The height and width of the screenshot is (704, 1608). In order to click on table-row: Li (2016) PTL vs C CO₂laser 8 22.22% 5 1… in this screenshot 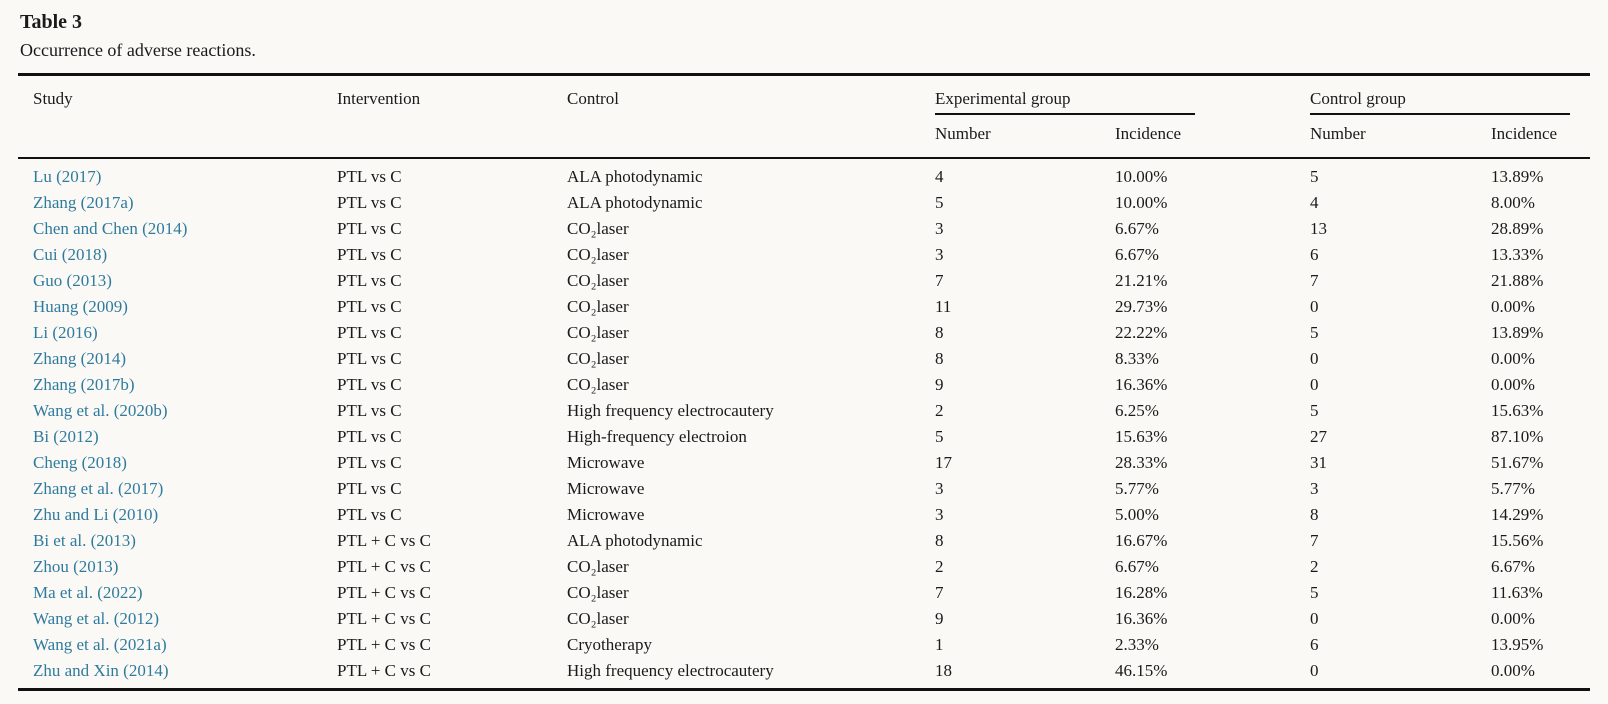, I will do `click(804, 333)`.